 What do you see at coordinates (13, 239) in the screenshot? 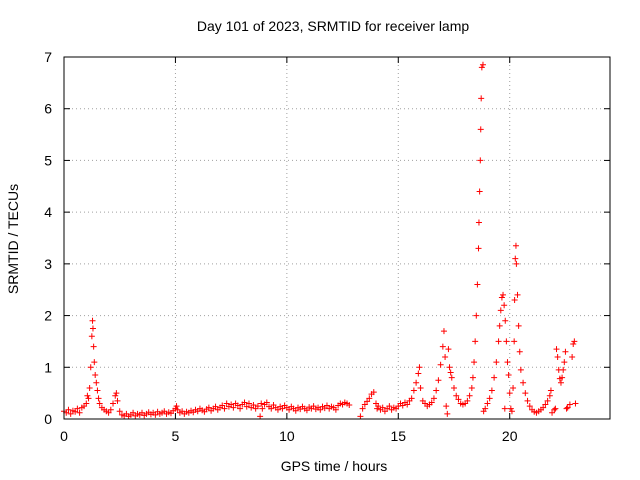
I see `y-axis-label: SRMTID / TECUs` at bounding box center [13, 239].